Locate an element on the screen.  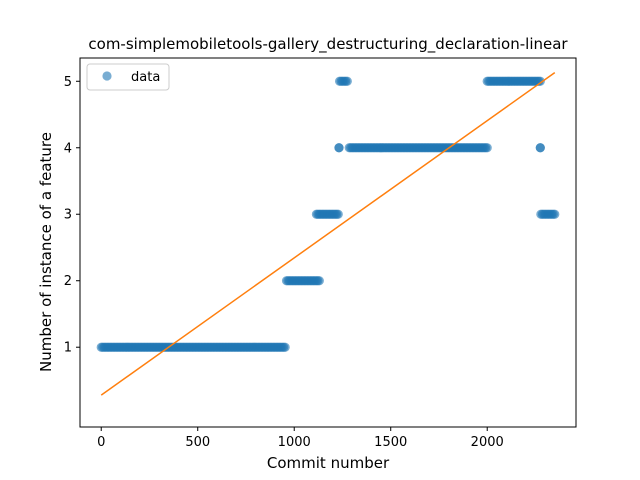
x-tick-label: 500 is located at coordinates (197, 442).